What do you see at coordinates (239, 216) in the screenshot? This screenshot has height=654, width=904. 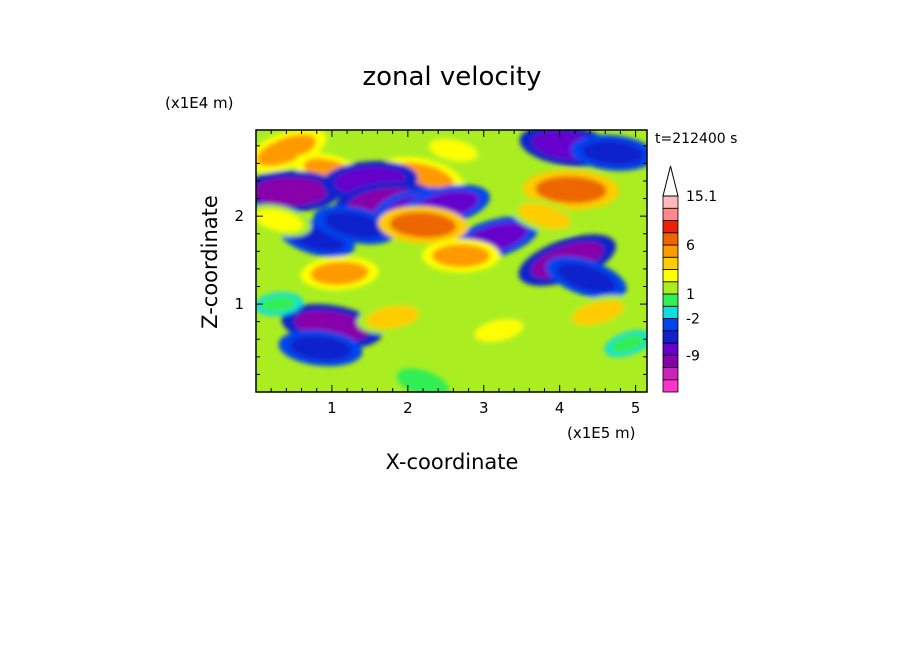 I see `y-tick-label: 2` at bounding box center [239, 216].